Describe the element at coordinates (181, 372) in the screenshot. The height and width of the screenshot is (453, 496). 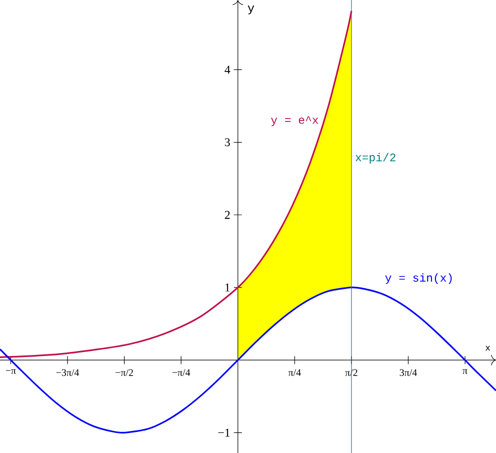
I see `x-tick-label: −π/4` at that location.